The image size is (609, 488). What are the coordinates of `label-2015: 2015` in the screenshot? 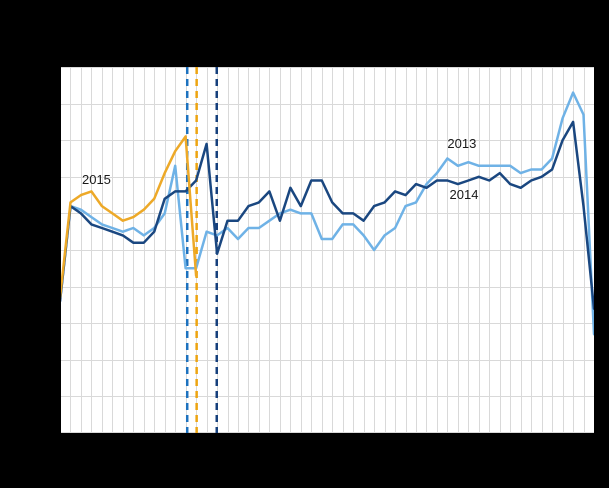 It's located at (96, 180).